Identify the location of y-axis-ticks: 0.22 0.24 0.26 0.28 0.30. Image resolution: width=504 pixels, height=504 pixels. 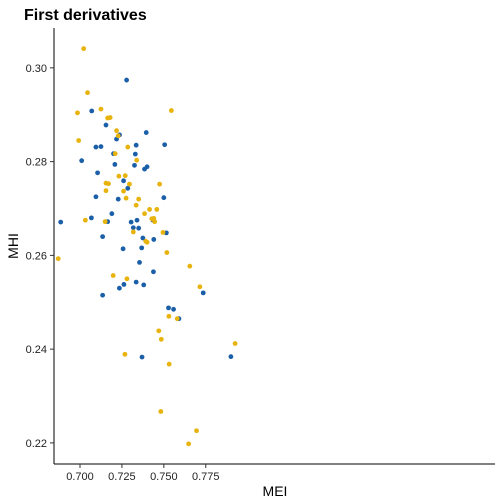
(40, 256).